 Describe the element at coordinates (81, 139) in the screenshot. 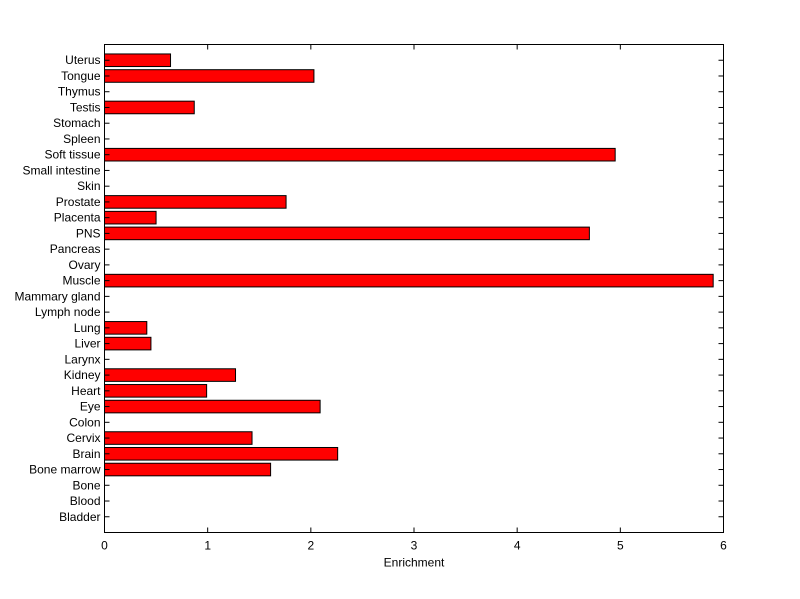

I see `y-tick-label: Spleen` at that location.